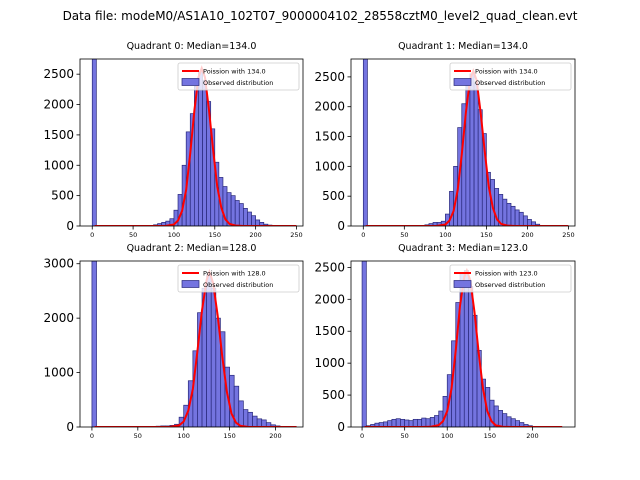 Image resolution: width=640 pixels, height=480 pixels. I want to click on plot-area, so click(194, 344).